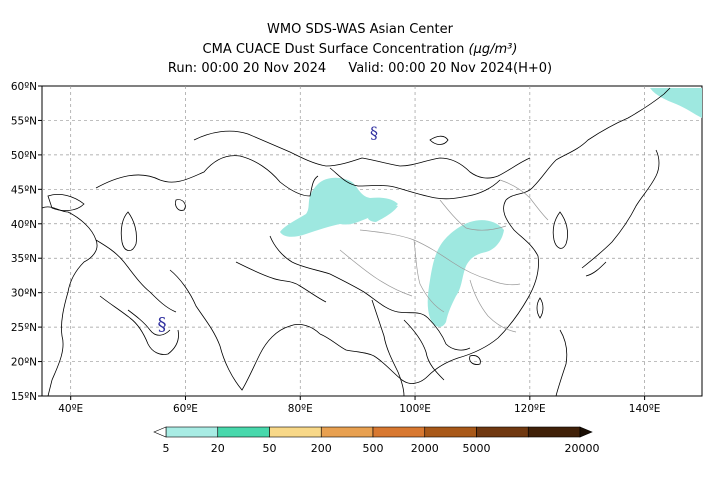 This screenshot has height=480, width=720. Describe the element at coordinates (70, 409) in the screenshot. I see `lon-label: 40ºE` at that location.